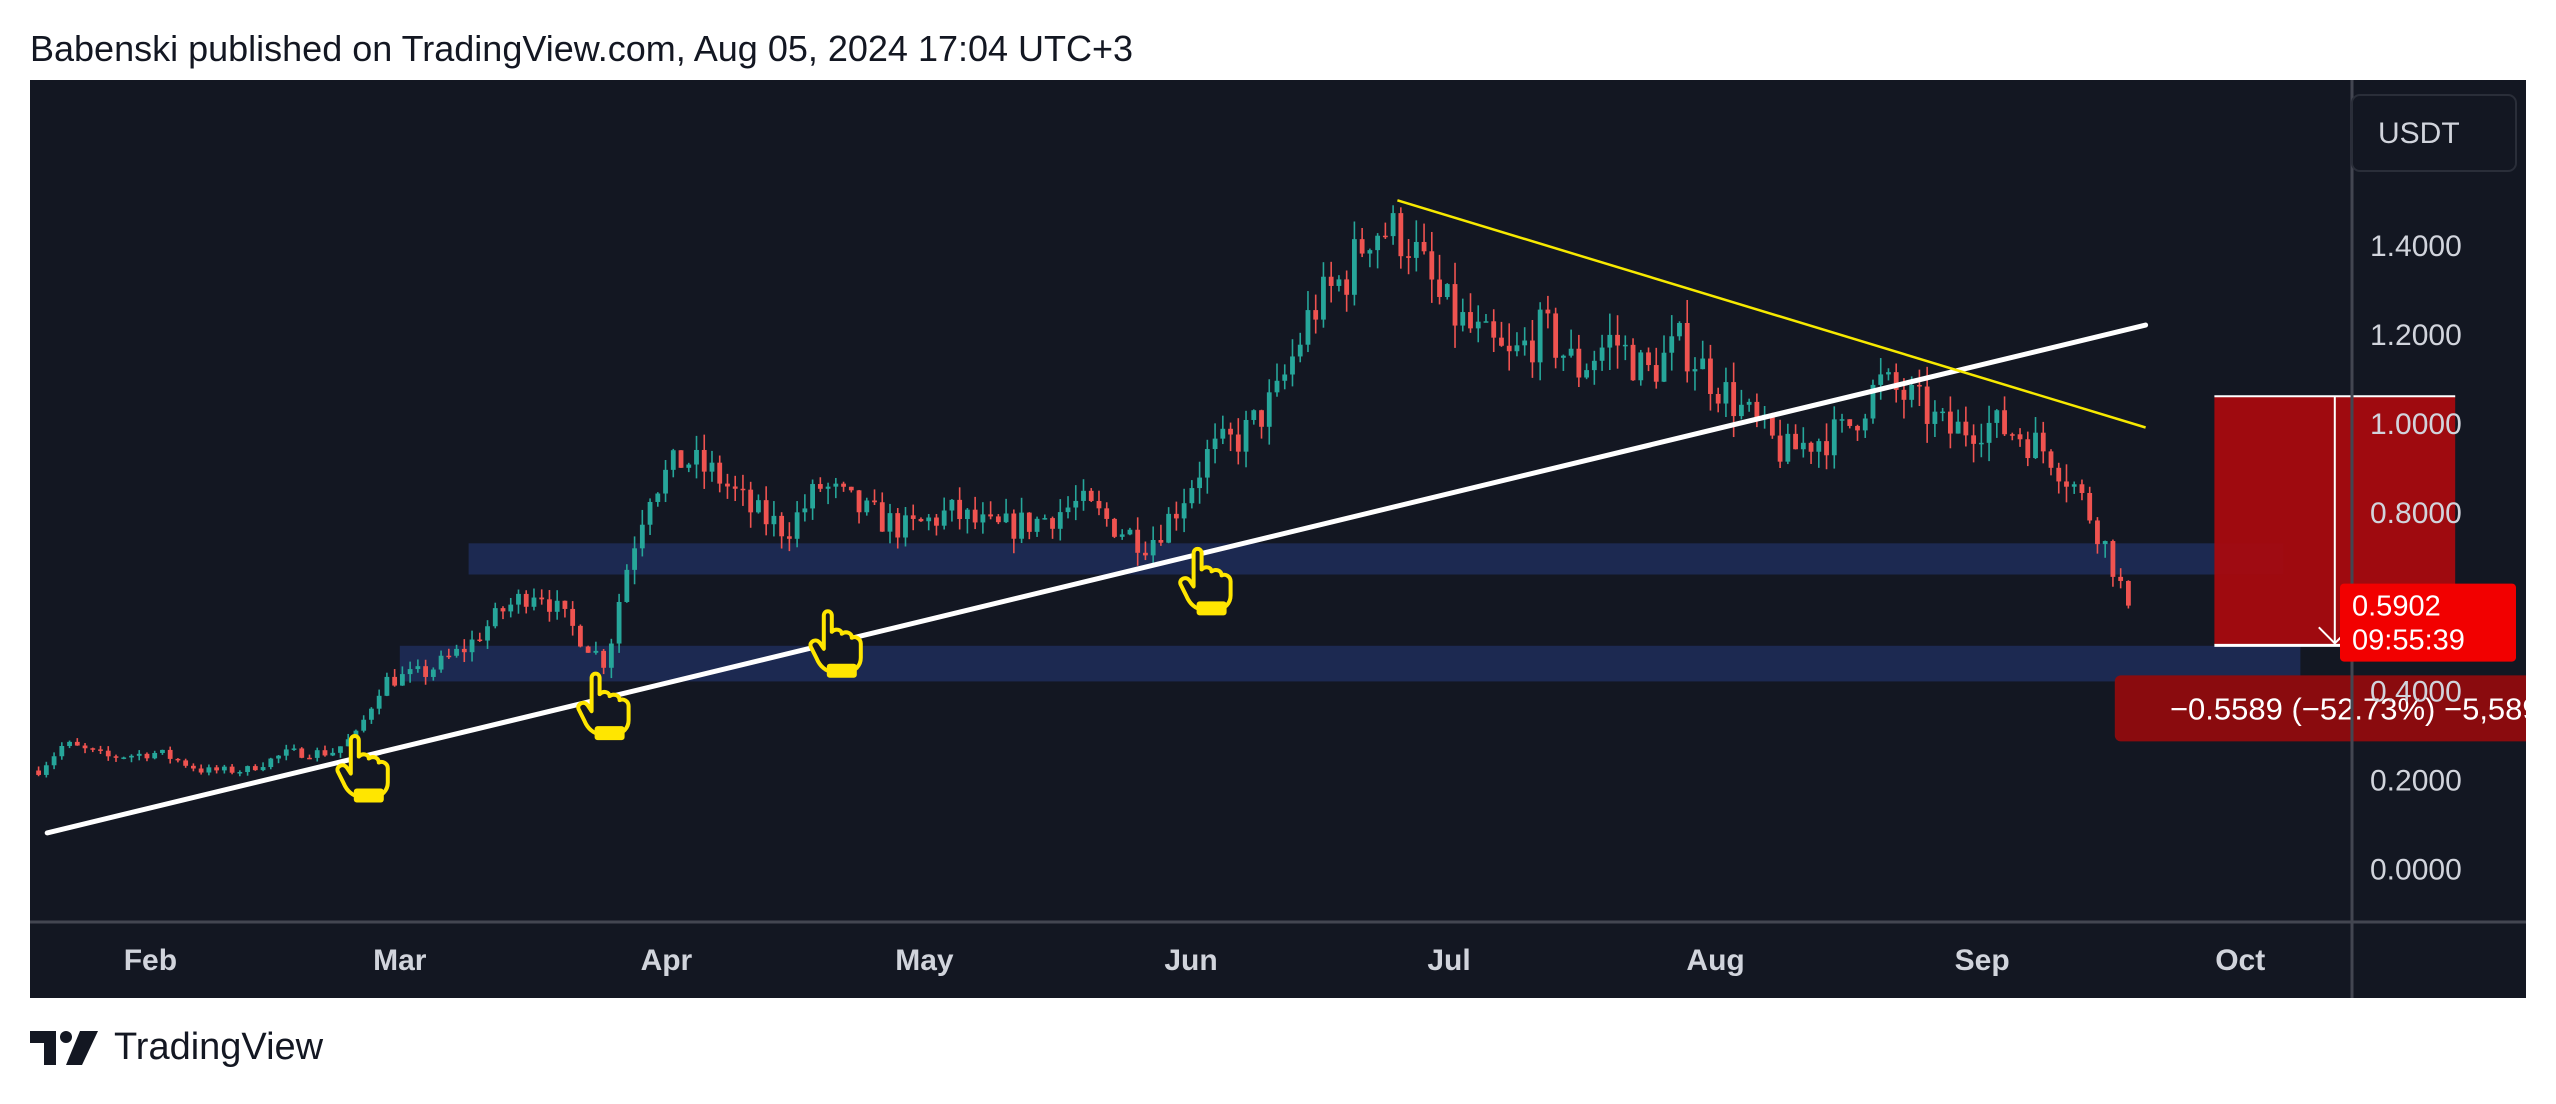  What do you see at coordinates (2416, 691) in the screenshot?
I see `price-tick-4: 0.4000` at bounding box center [2416, 691].